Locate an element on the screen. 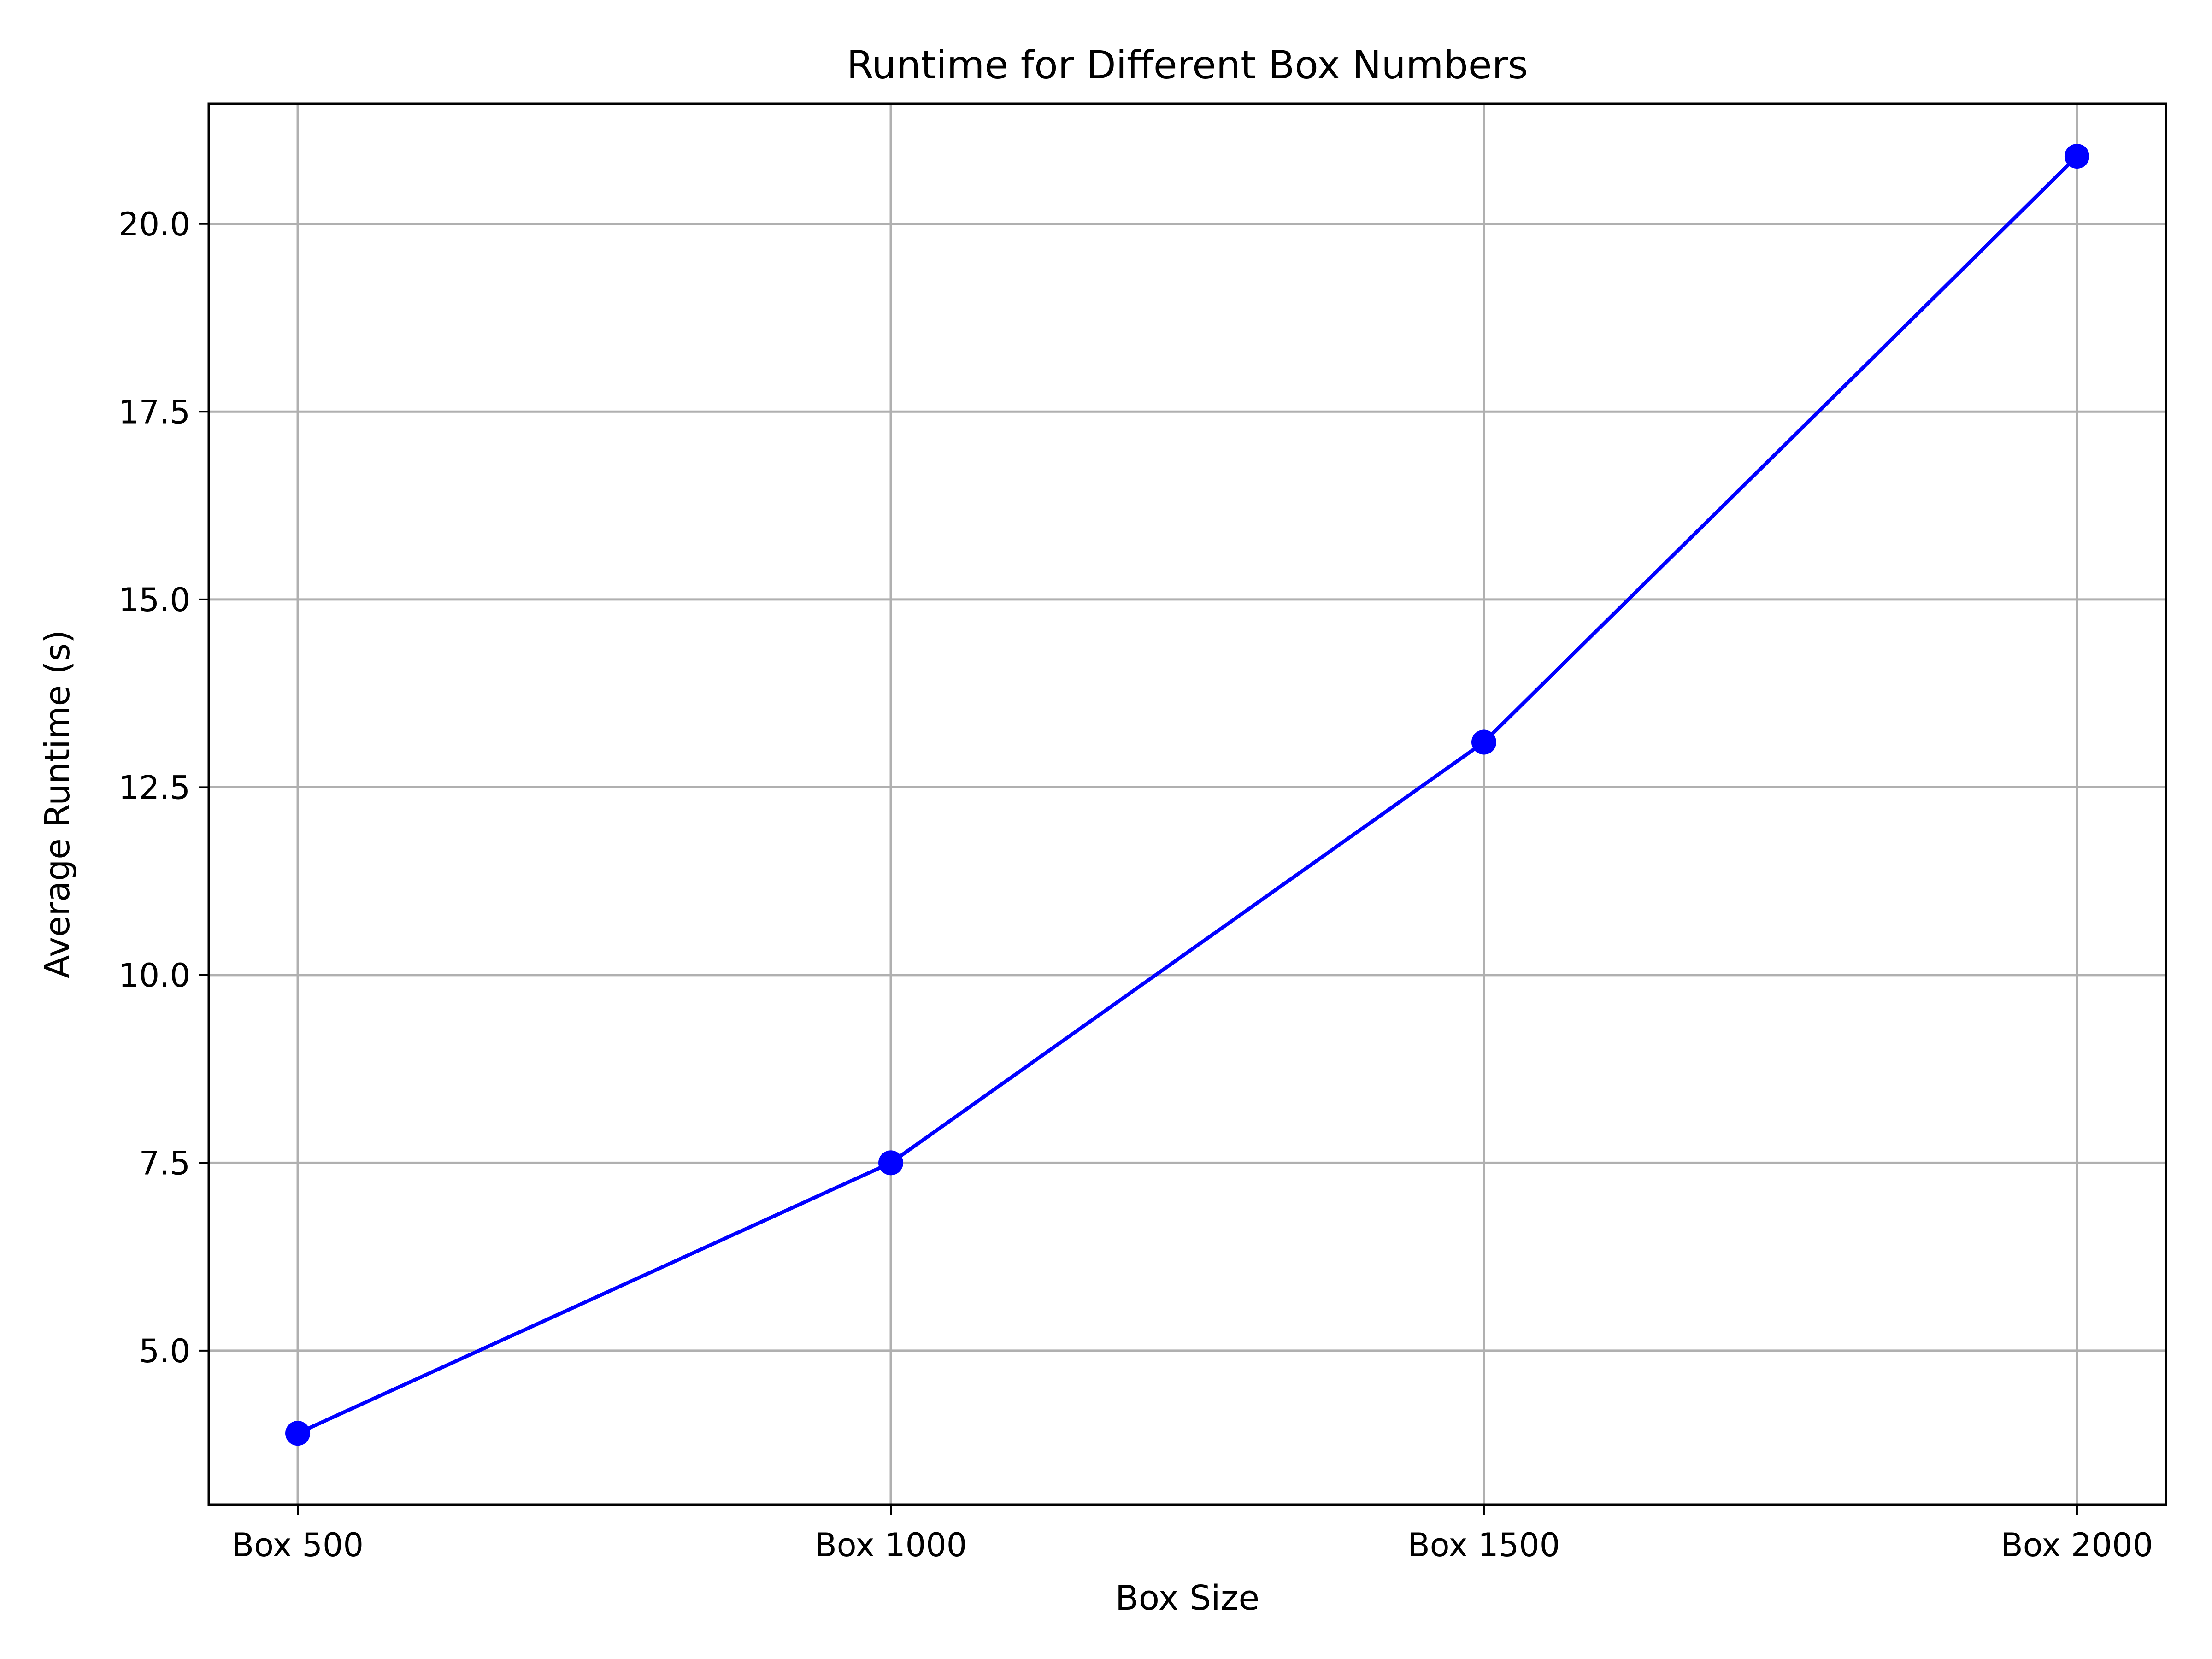  y-tick-label: 12.5 is located at coordinates (154, 787).